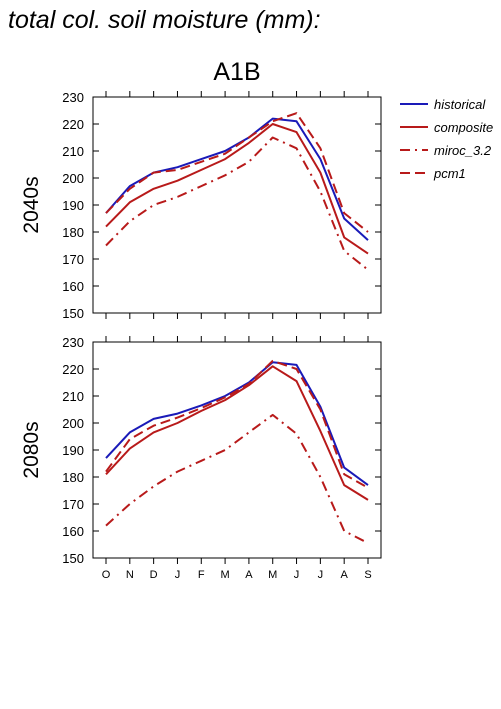 The image size is (501, 709). I want to click on x-tick-label: S, so click(367, 575).